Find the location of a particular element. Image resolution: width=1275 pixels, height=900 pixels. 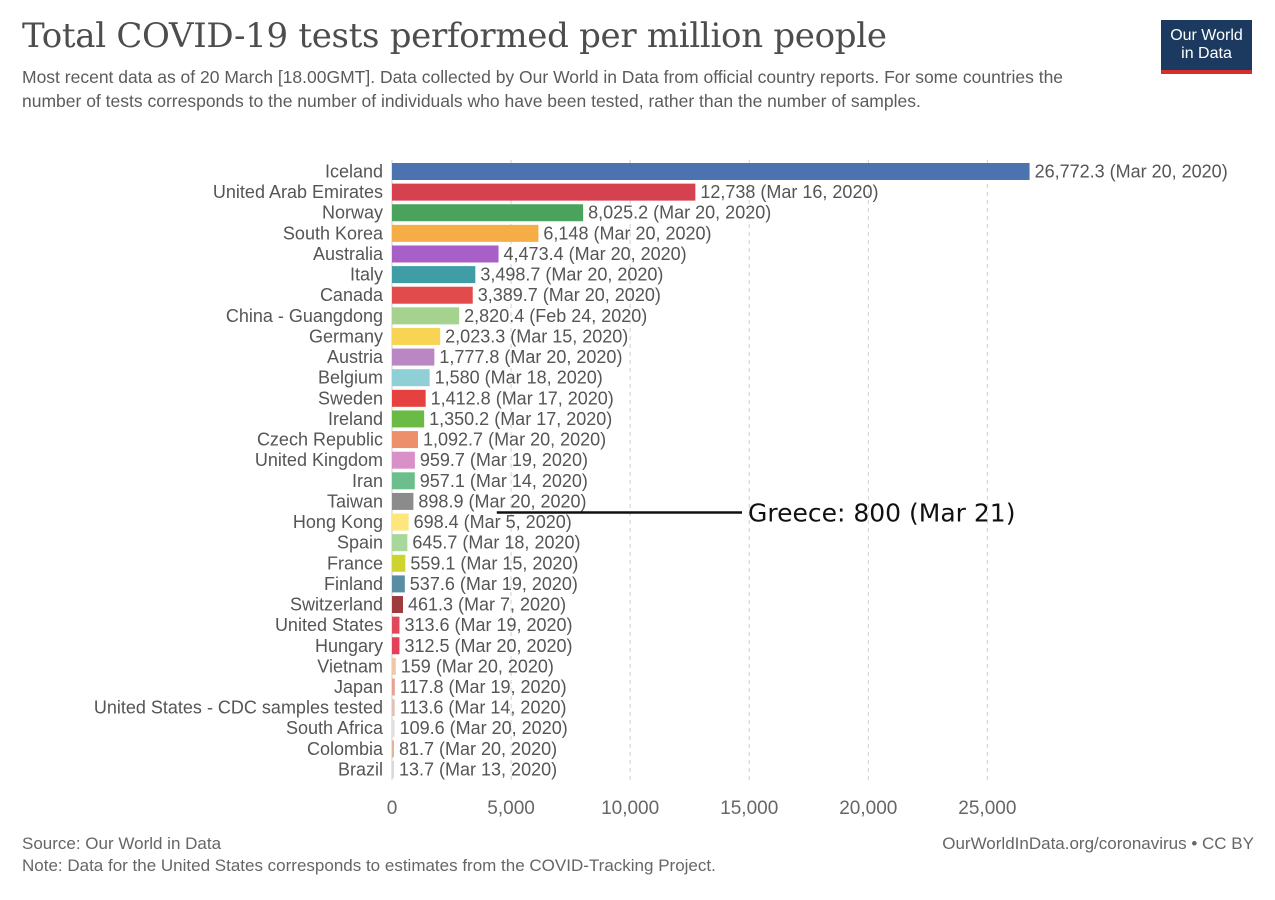

category-label: Brazil is located at coordinates (360, 769).